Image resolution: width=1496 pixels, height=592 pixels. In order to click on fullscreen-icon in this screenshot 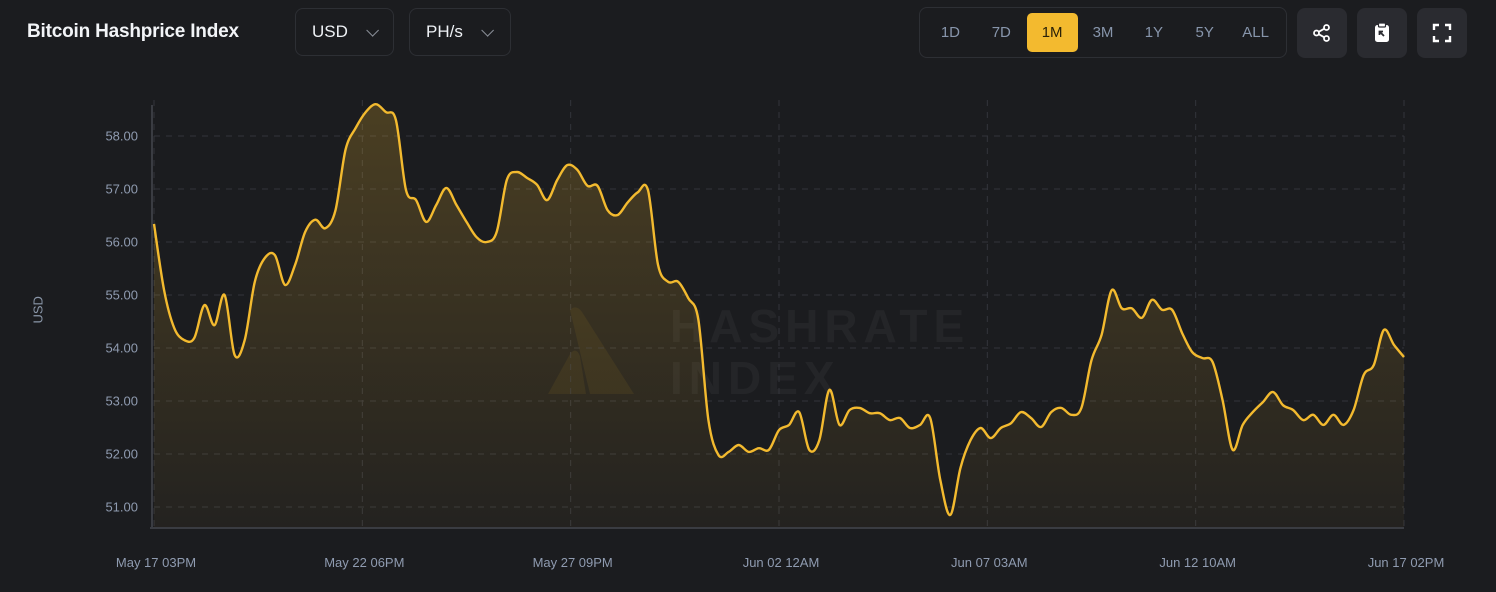, I will do `click(1442, 33)`.